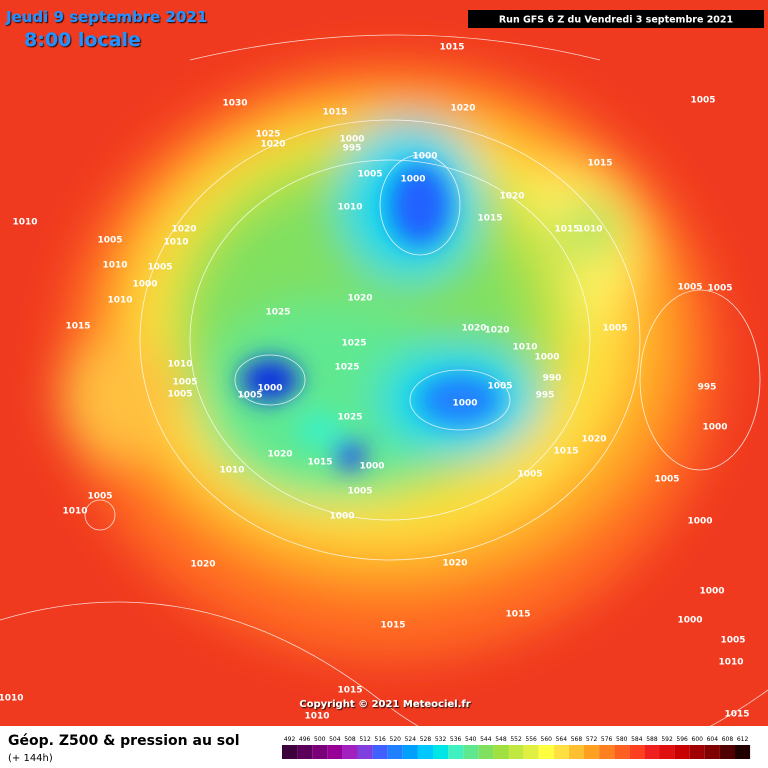 The width and height of the screenshot is (768, 768). Describe the element at coordinates (426, 739) in the screenshot. I see `legend-label: 528` at that location.